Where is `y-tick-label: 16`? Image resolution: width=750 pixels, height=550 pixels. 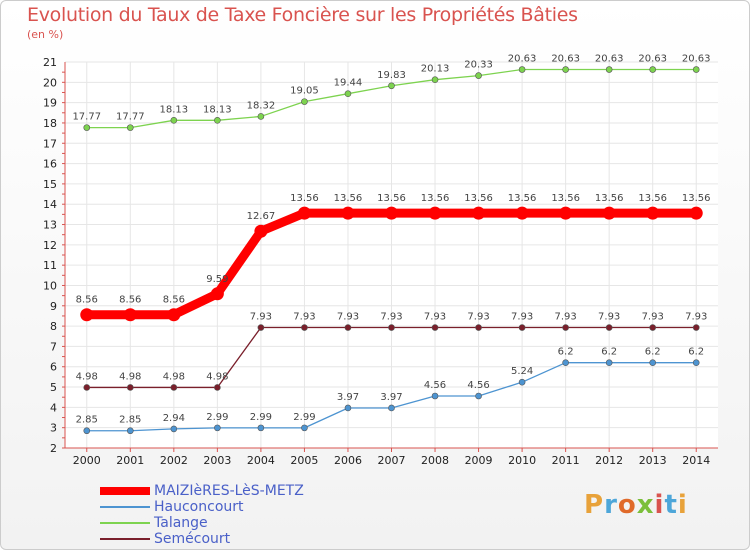 y-tick-label: 16 is located at coordinates (50, 164).